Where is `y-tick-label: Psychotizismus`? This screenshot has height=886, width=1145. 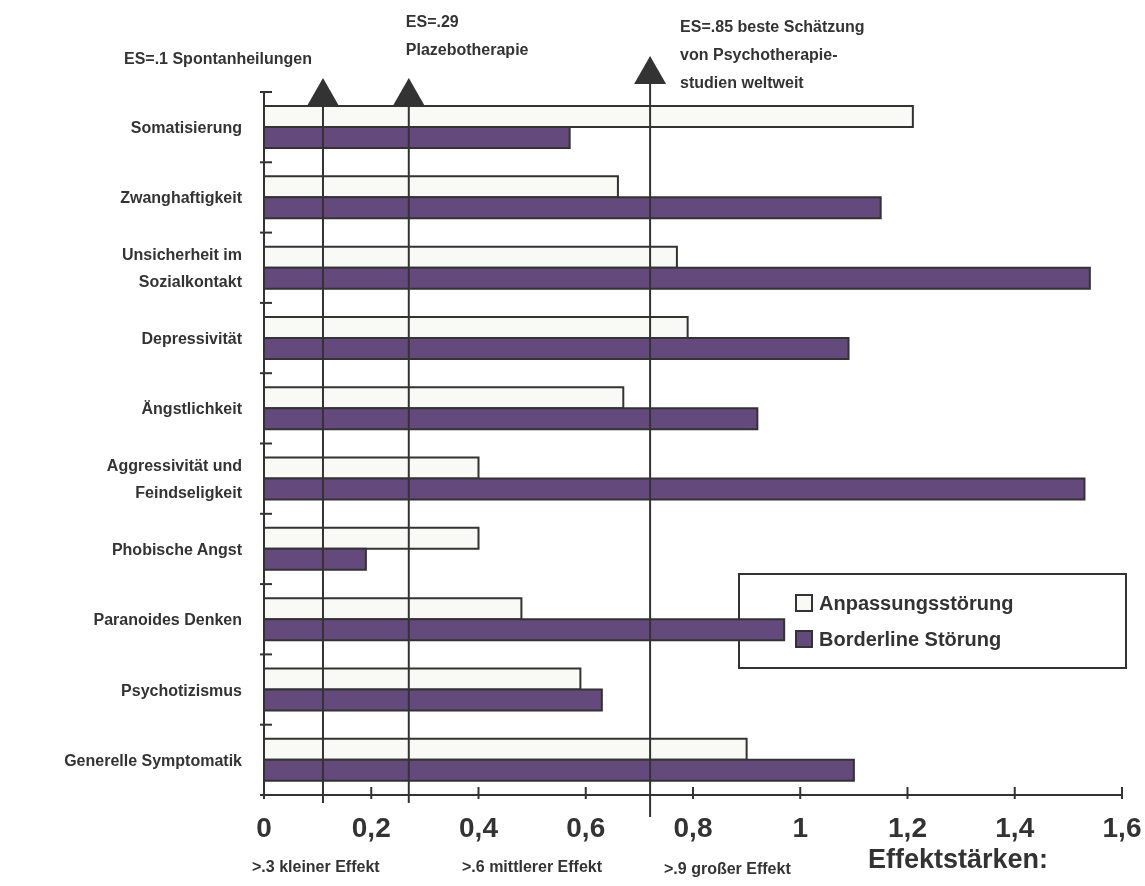 y-tick-label: Psychotizismus is located at coordinates (182, 690).